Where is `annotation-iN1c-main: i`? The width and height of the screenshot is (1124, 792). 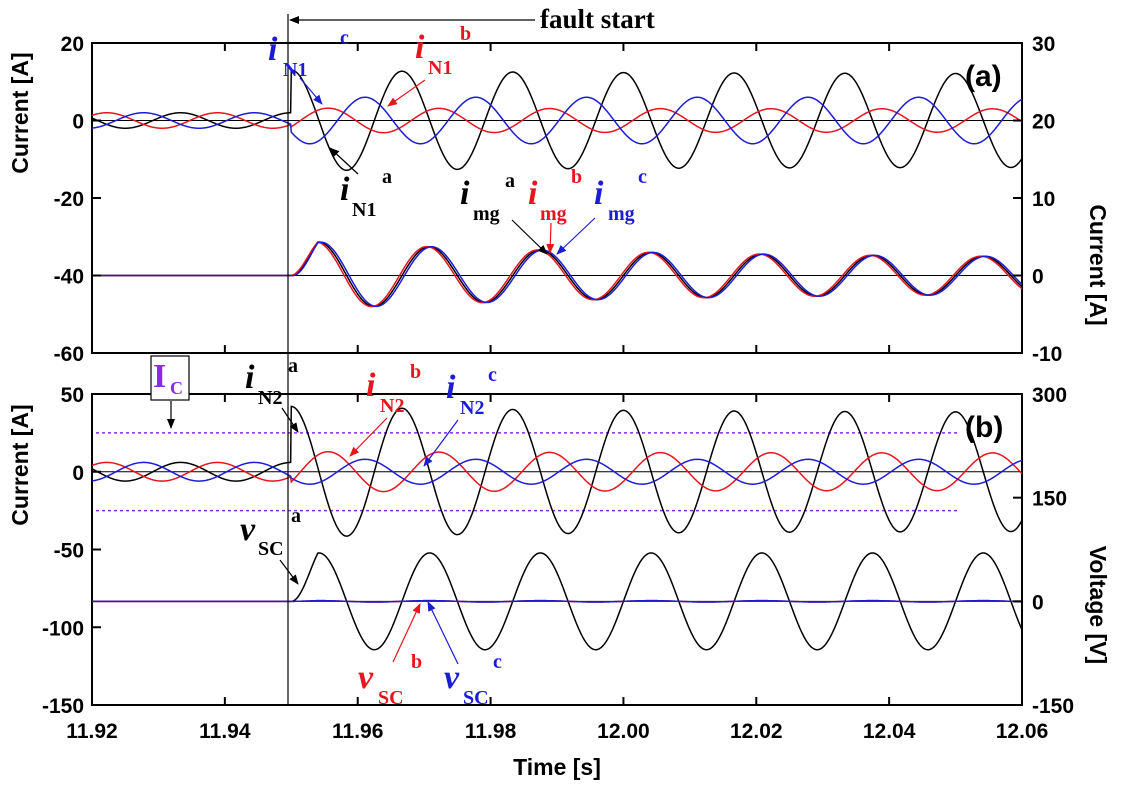 annotation-iN1c-main: i is located at coordinates (273, 49).